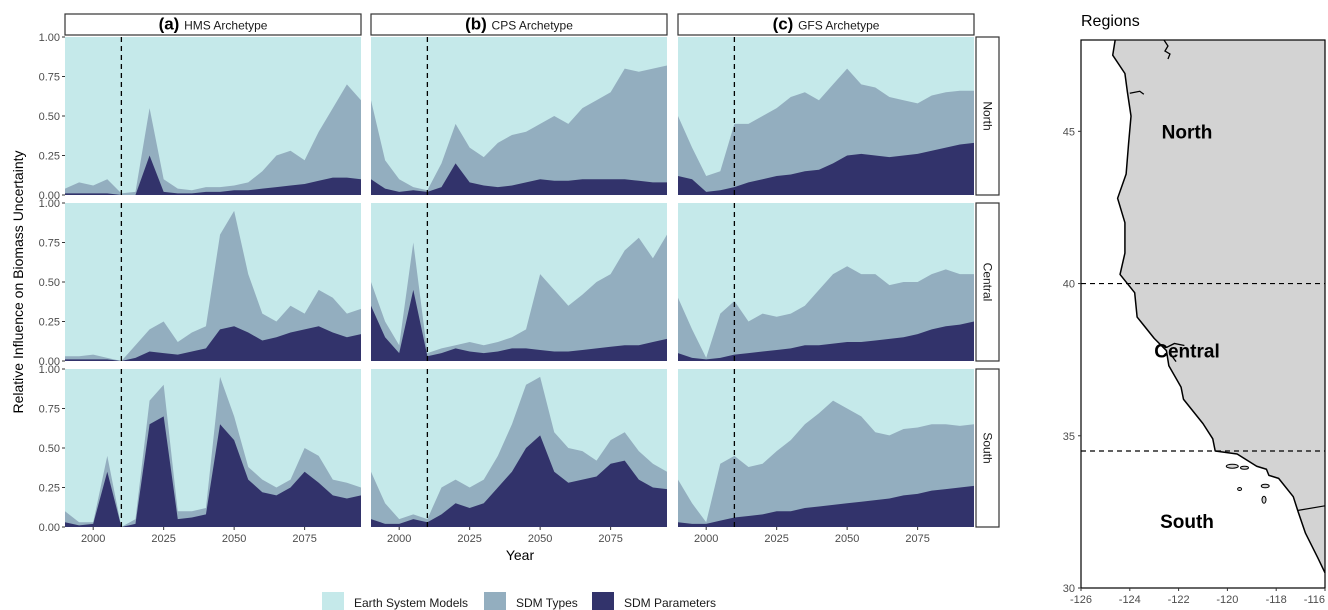  I want to click on strip-letter: (b), so click(478, 24).